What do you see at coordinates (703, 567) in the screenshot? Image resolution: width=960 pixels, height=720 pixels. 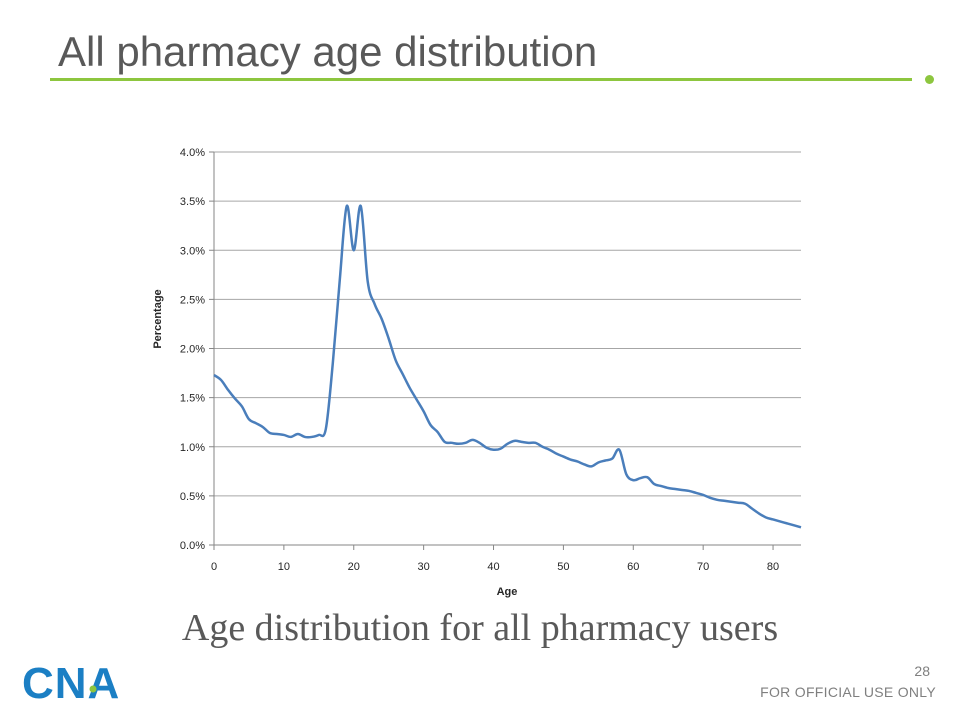 I see `x-tick-label: 70` at bounding box center [703, 567].